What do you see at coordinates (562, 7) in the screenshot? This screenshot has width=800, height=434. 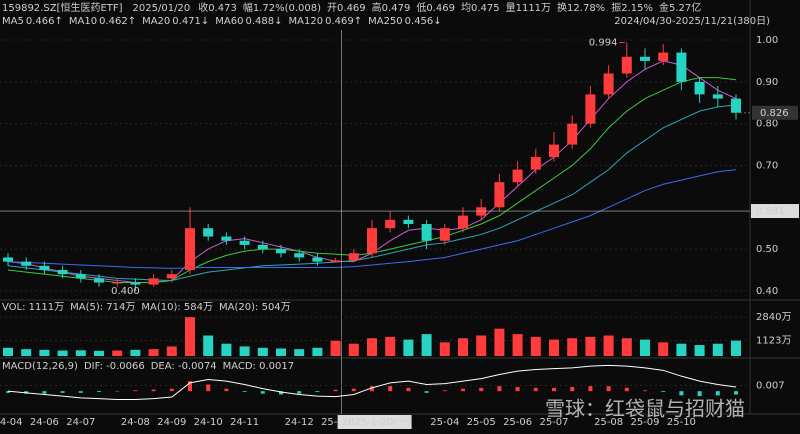 I see `field-label: 换` at bounding box center [562, 7].